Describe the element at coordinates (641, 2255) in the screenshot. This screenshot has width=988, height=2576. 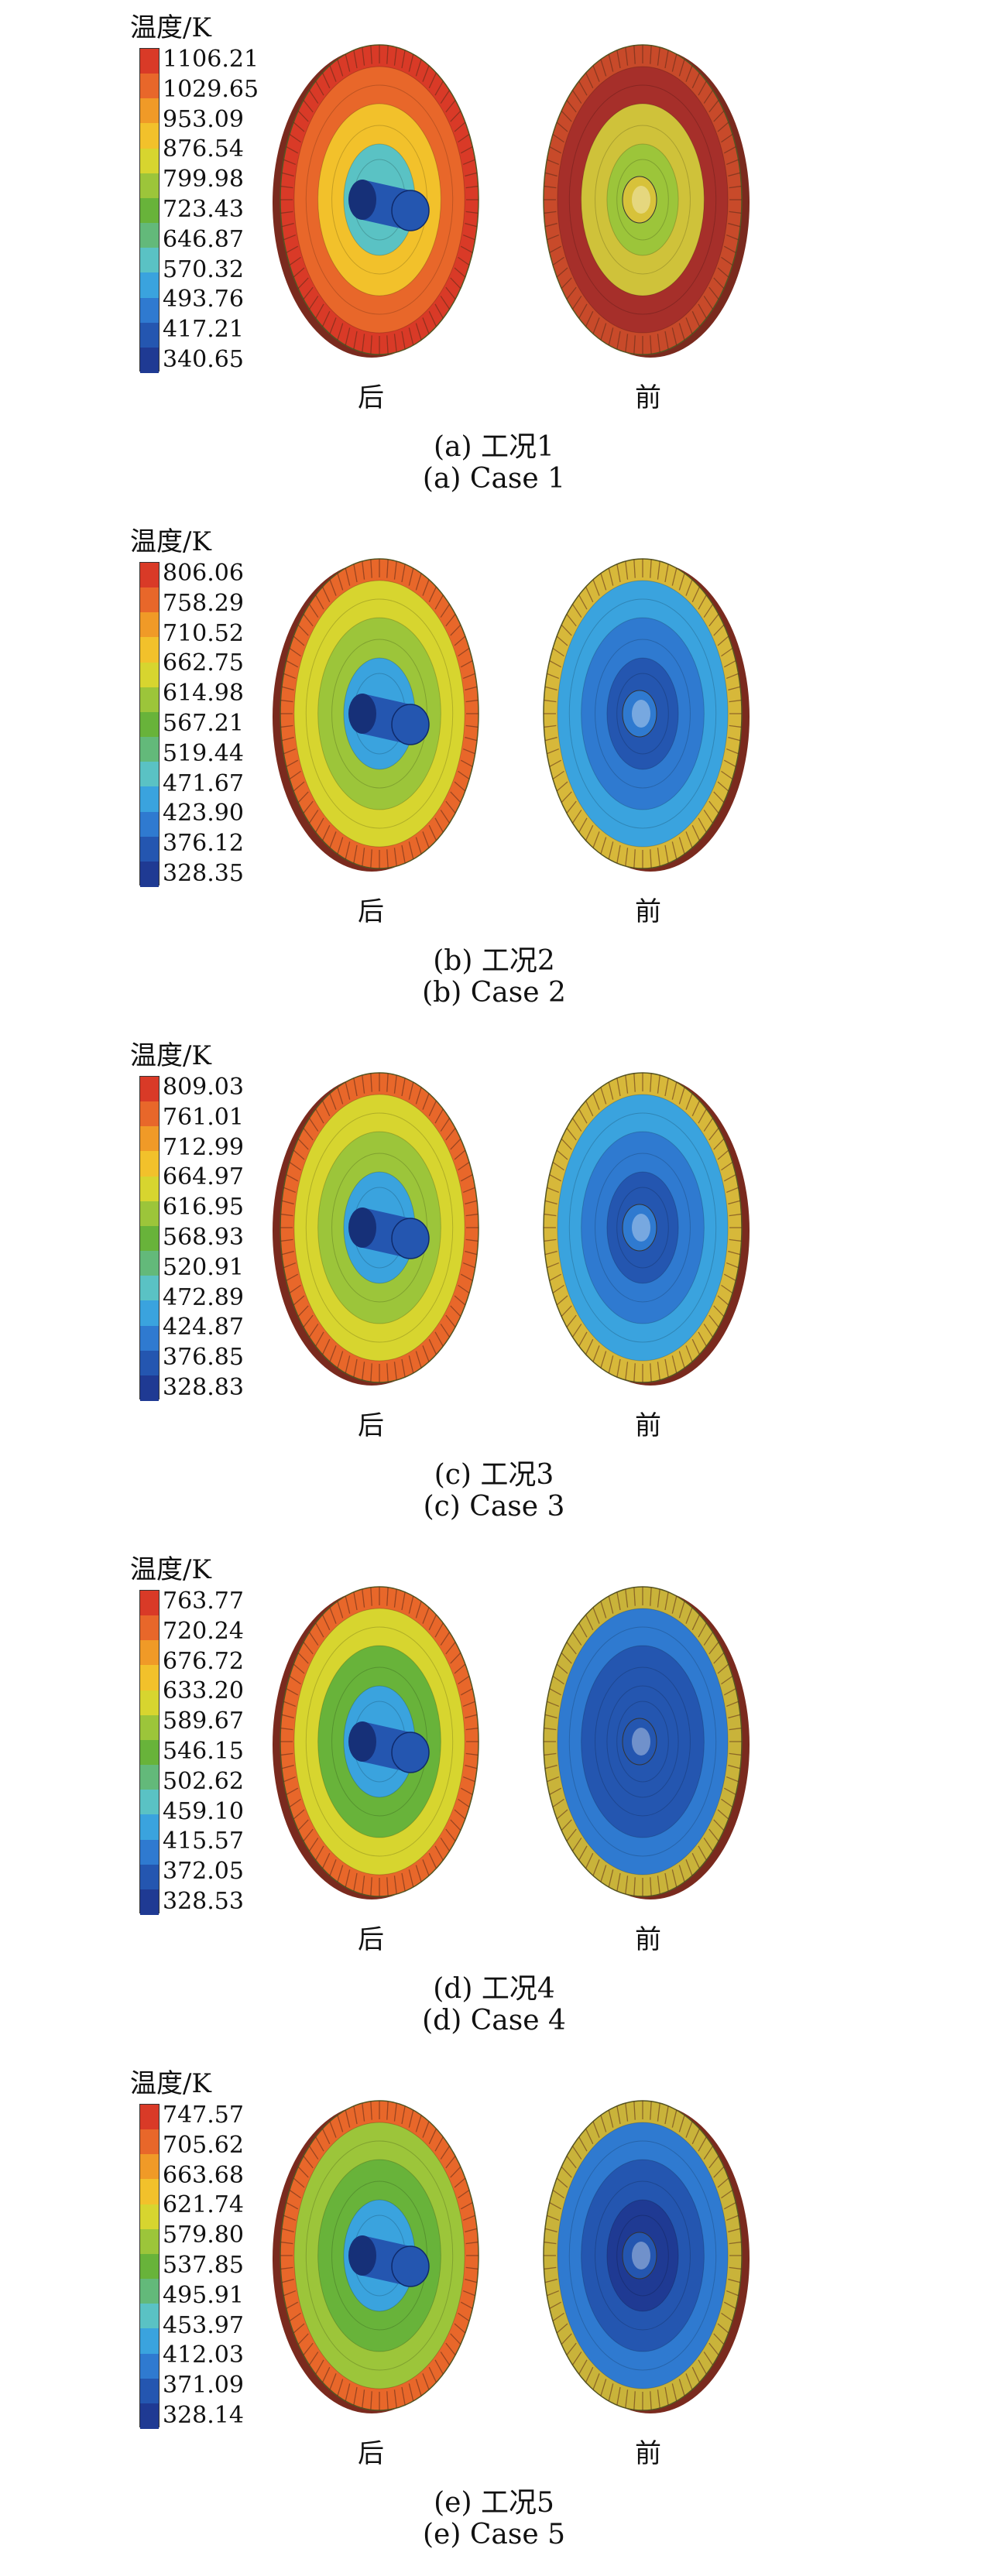
I see `front-disc-hub-highlight` at that location.